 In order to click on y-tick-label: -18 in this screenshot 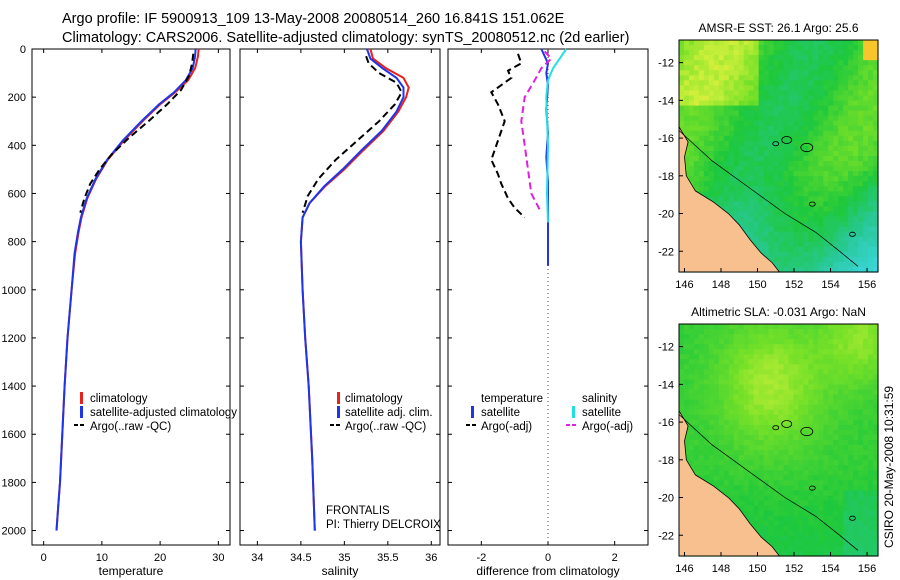, I will do `click(666, 177)`.